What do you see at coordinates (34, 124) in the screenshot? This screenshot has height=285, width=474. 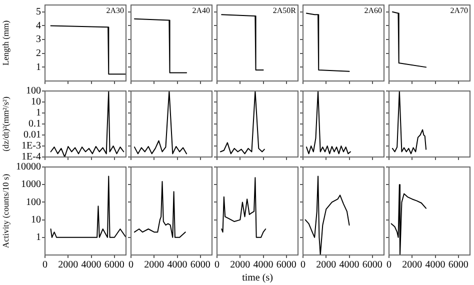 I see `y-tick-label: 0.1` at bounding box center [34, 124].